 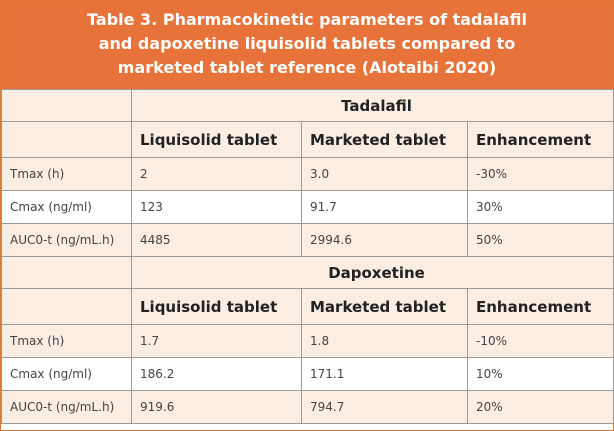 What do you see at coordinates (372, 272) in the screenshot?
I see `section-name: Dapoxetine` at bounding box center [372, 272].